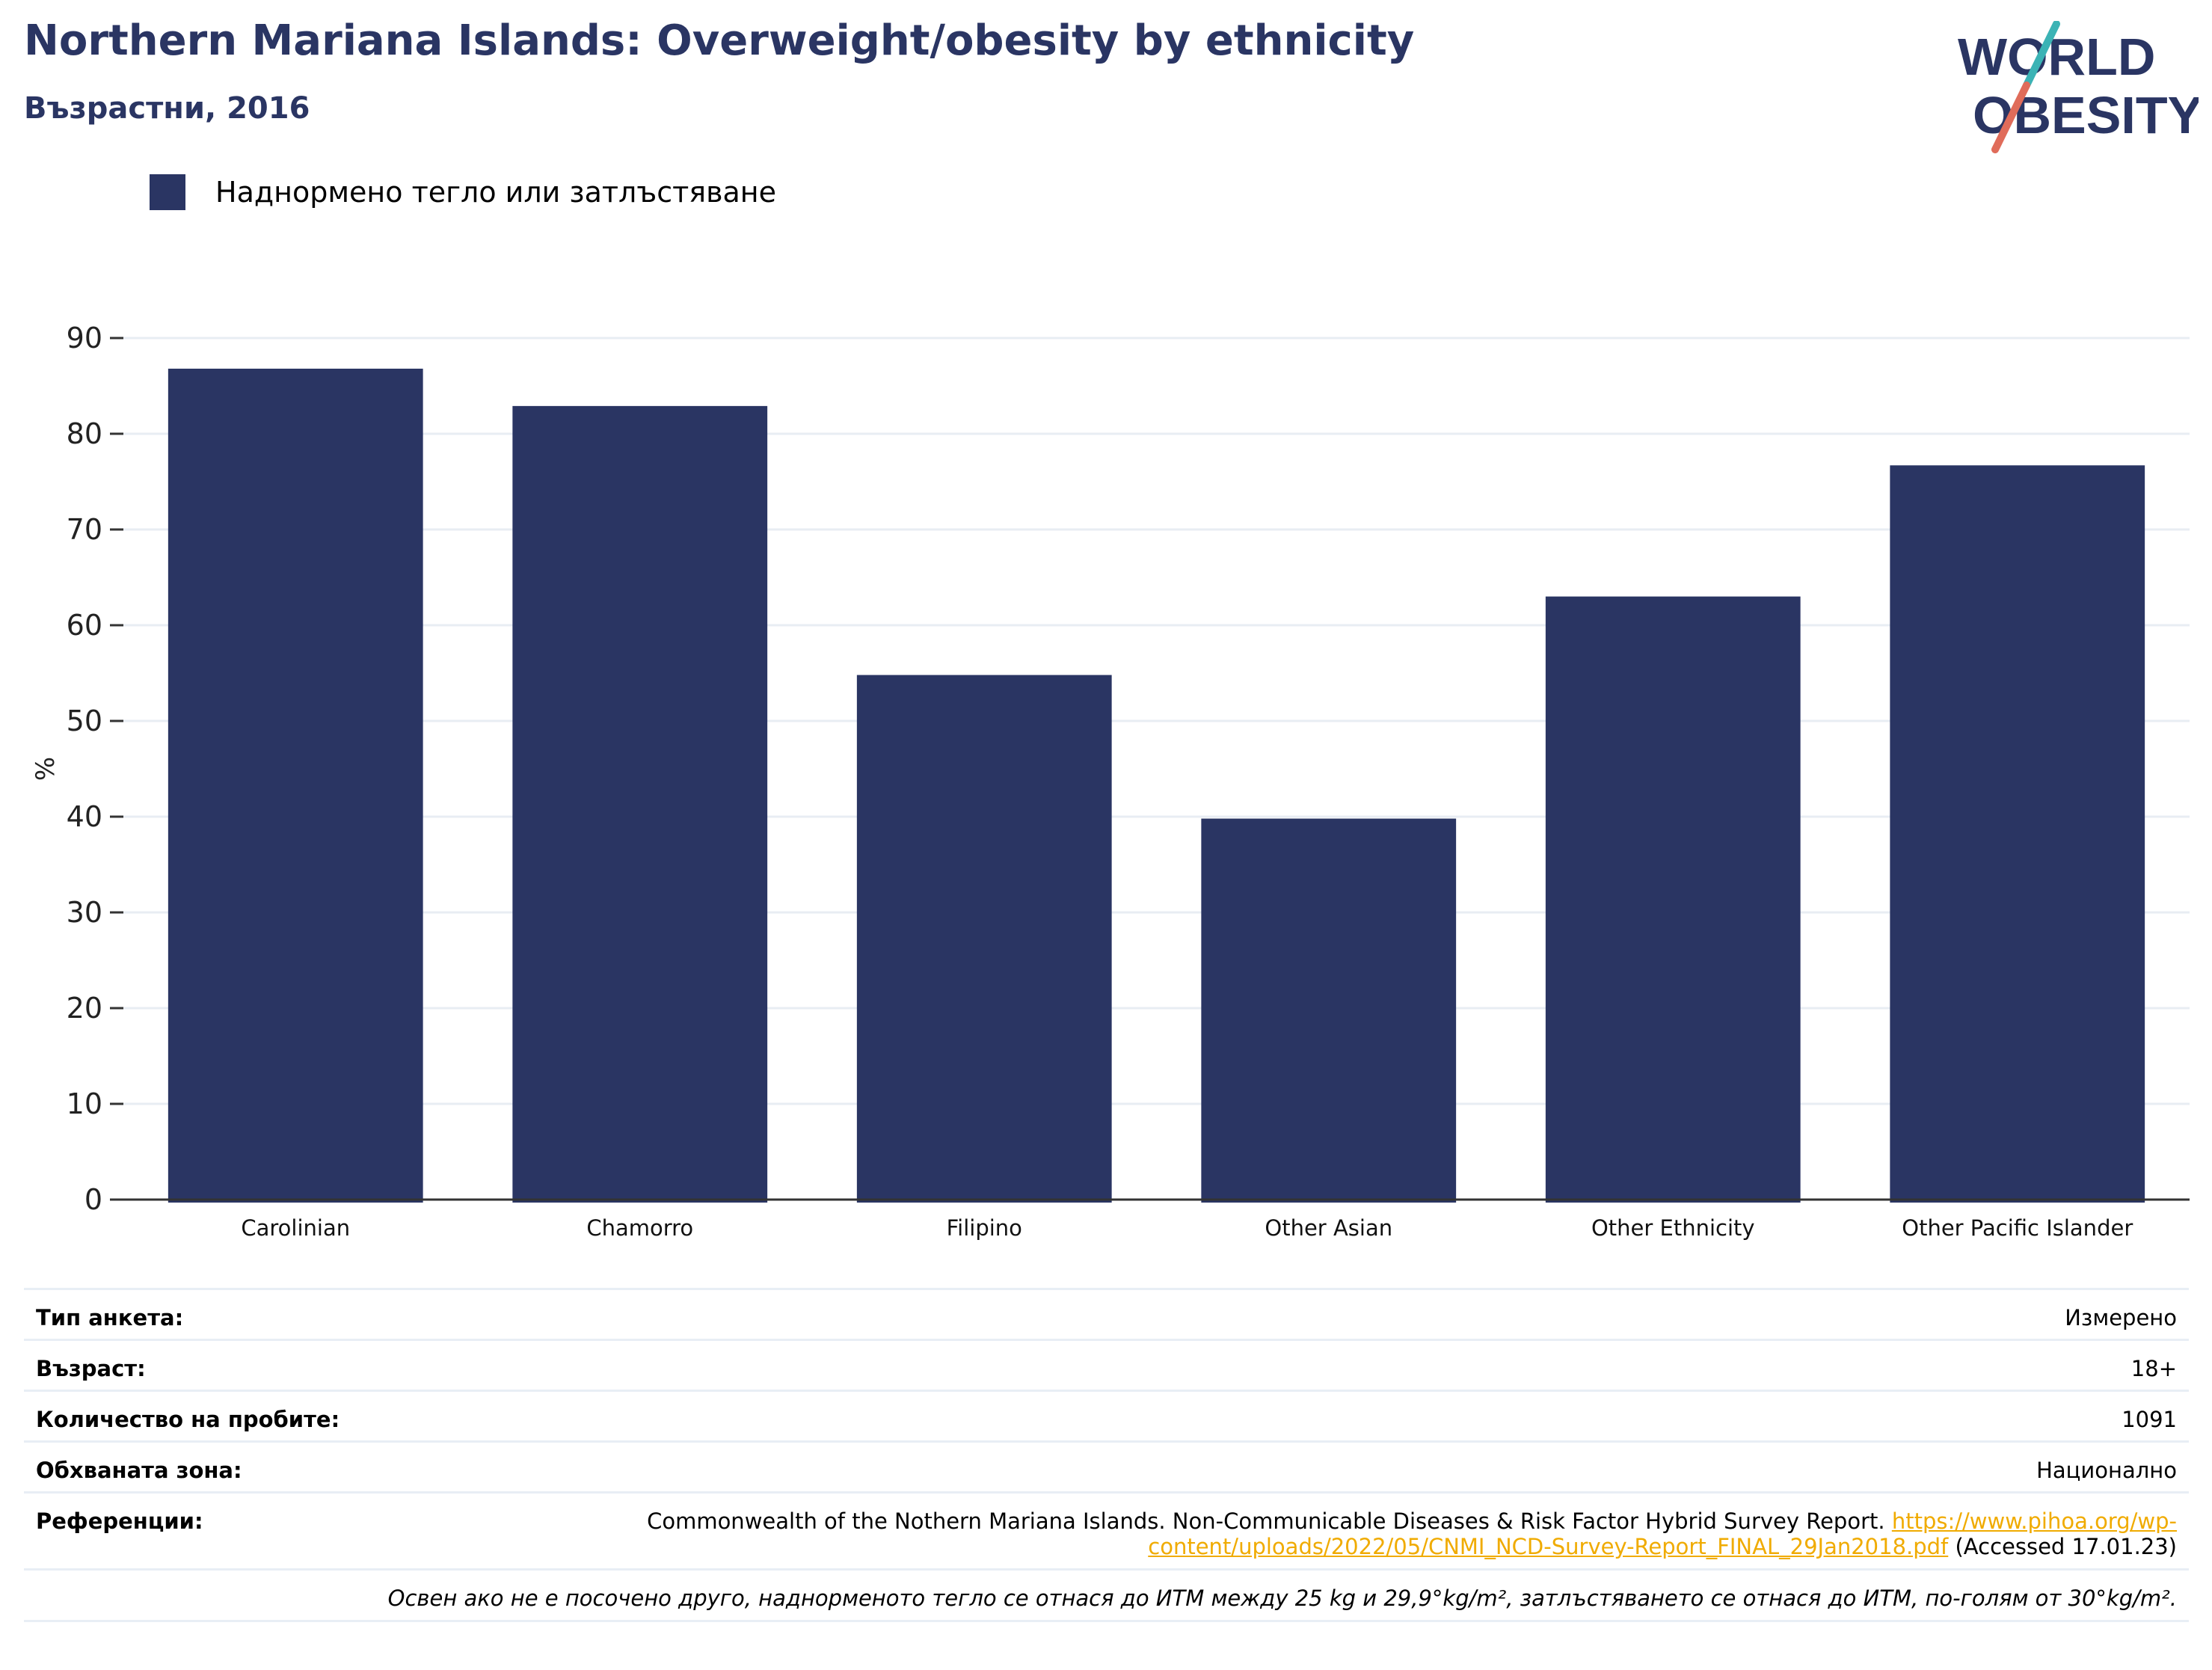 The image size is (2212, 1670). I want to click on y-tick-label: 10, so click(84, 1103).